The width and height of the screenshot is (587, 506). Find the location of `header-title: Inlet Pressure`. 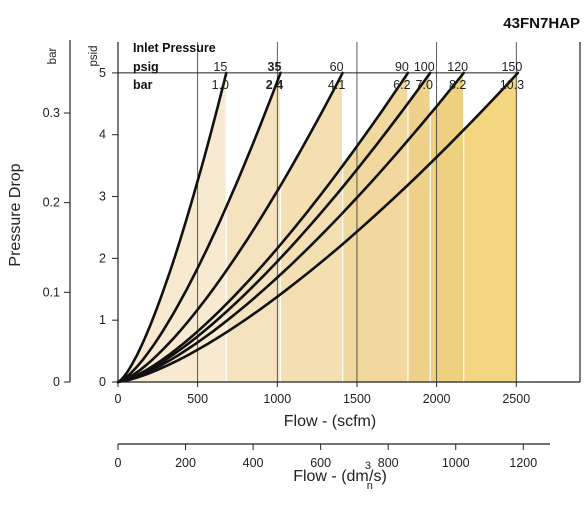

header-title: Inlet Pressure is located at coordinates (174, 48).